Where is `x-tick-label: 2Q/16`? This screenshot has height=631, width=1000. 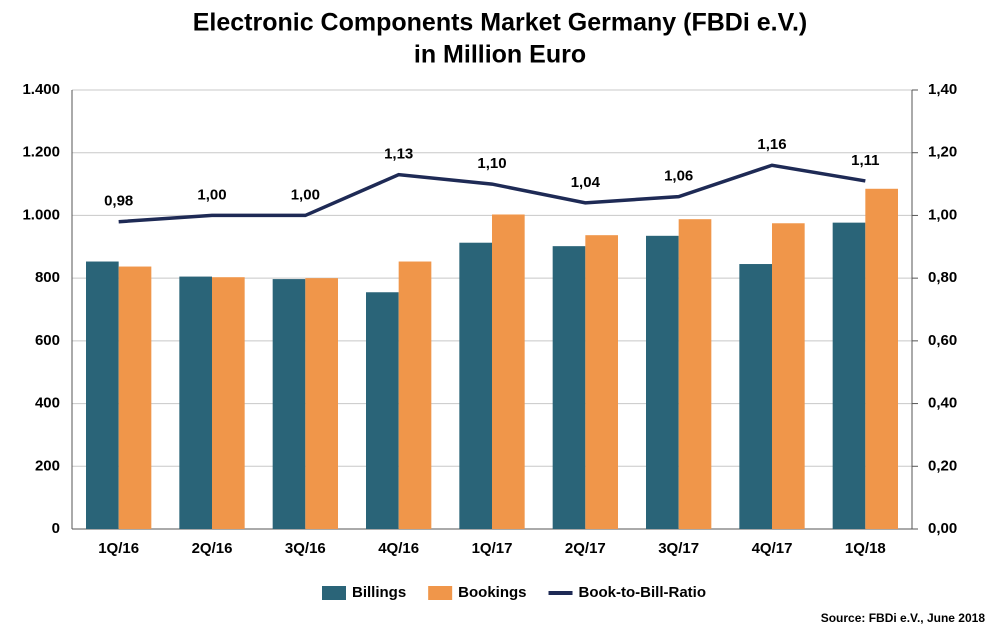 x-tick-label: 2Q/16 is located at coordinates (212, 548).